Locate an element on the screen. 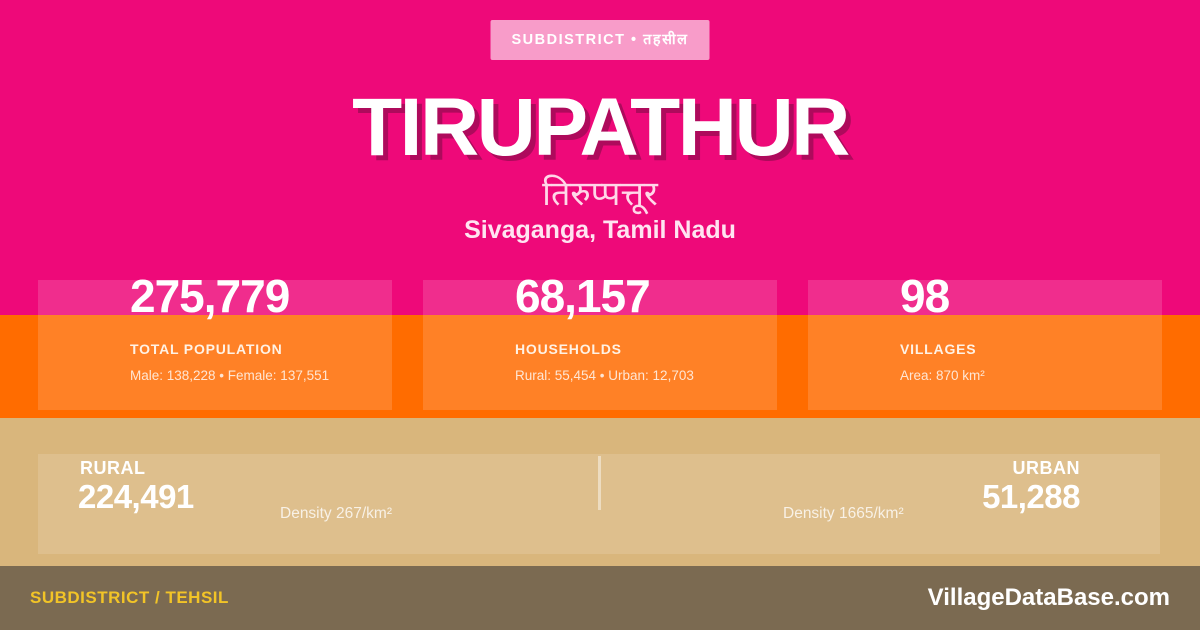  total-population-detail: Male: 138,228 • Female: 137,551 is located at coordinates (230, 375).